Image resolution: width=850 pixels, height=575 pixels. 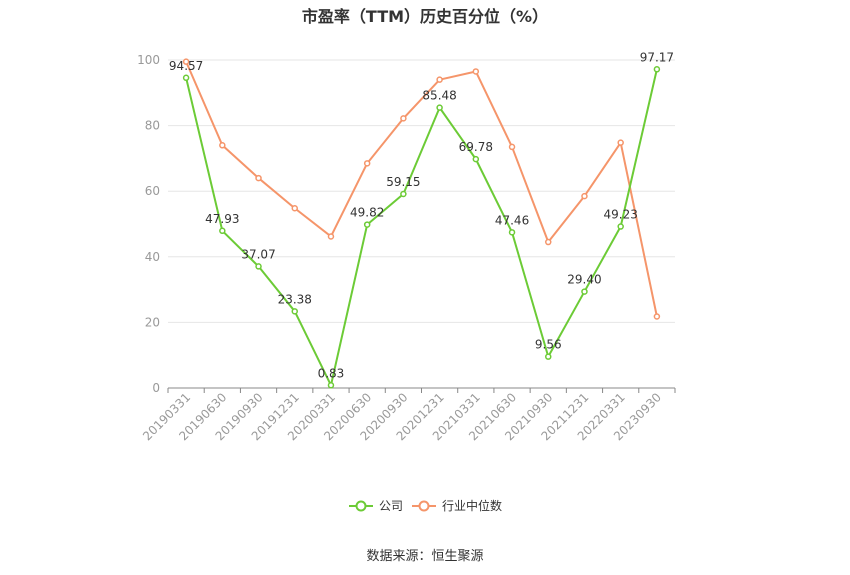 I want to click on legend-item-1: 行业中位数, so click(x=457, y=505).